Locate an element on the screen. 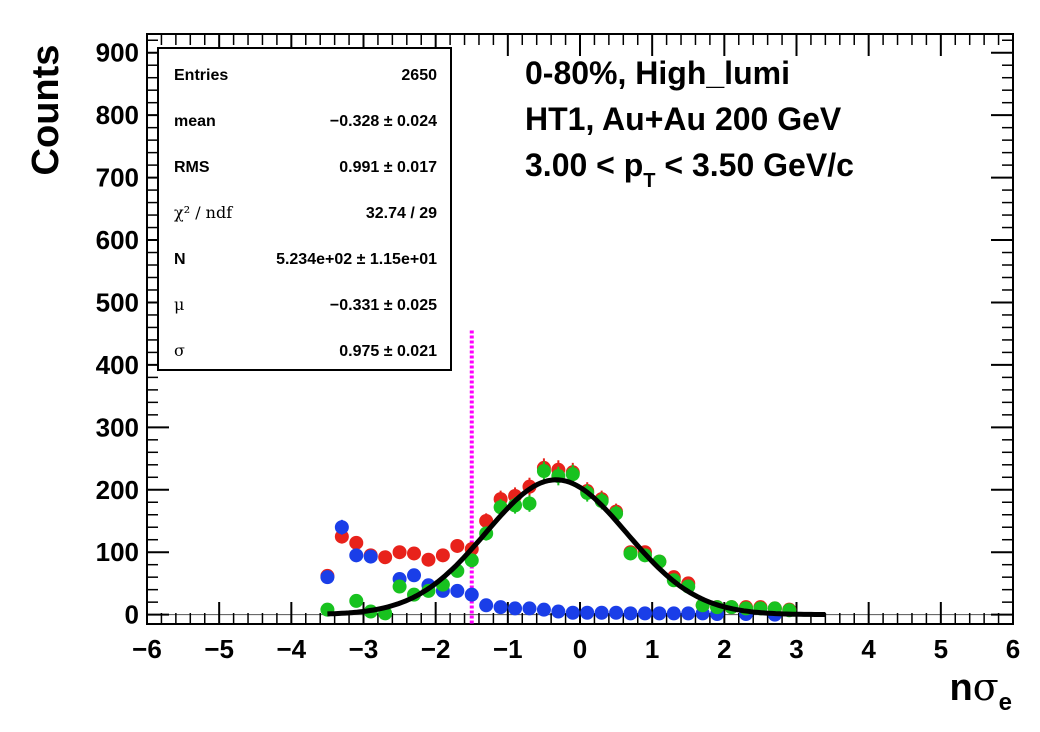 The image size is (1040, 732). x-tick-label: −4 is located at coordinates (292, 649).